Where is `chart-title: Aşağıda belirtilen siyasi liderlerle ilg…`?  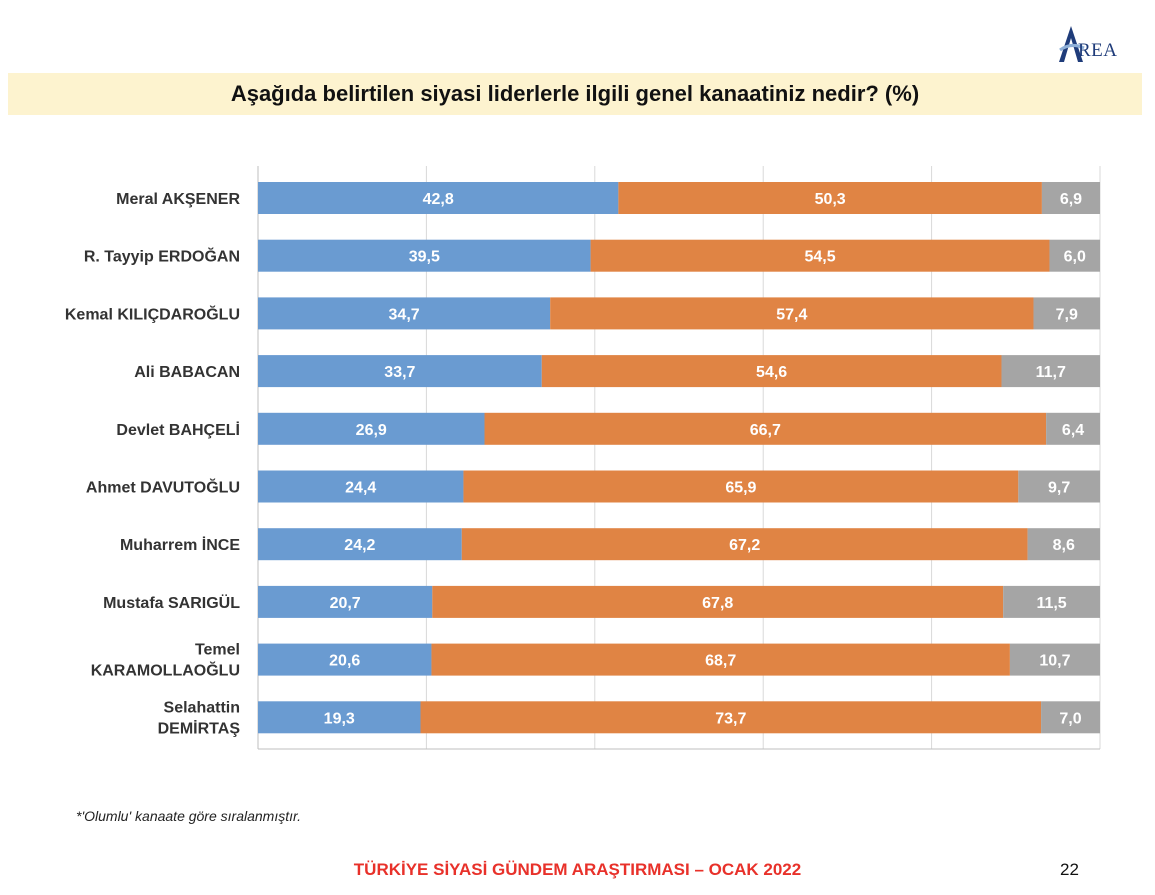 chart-title: Aşağıda belirtilen siyasi liderlerle ilg… is located at coordinates (575, 93).